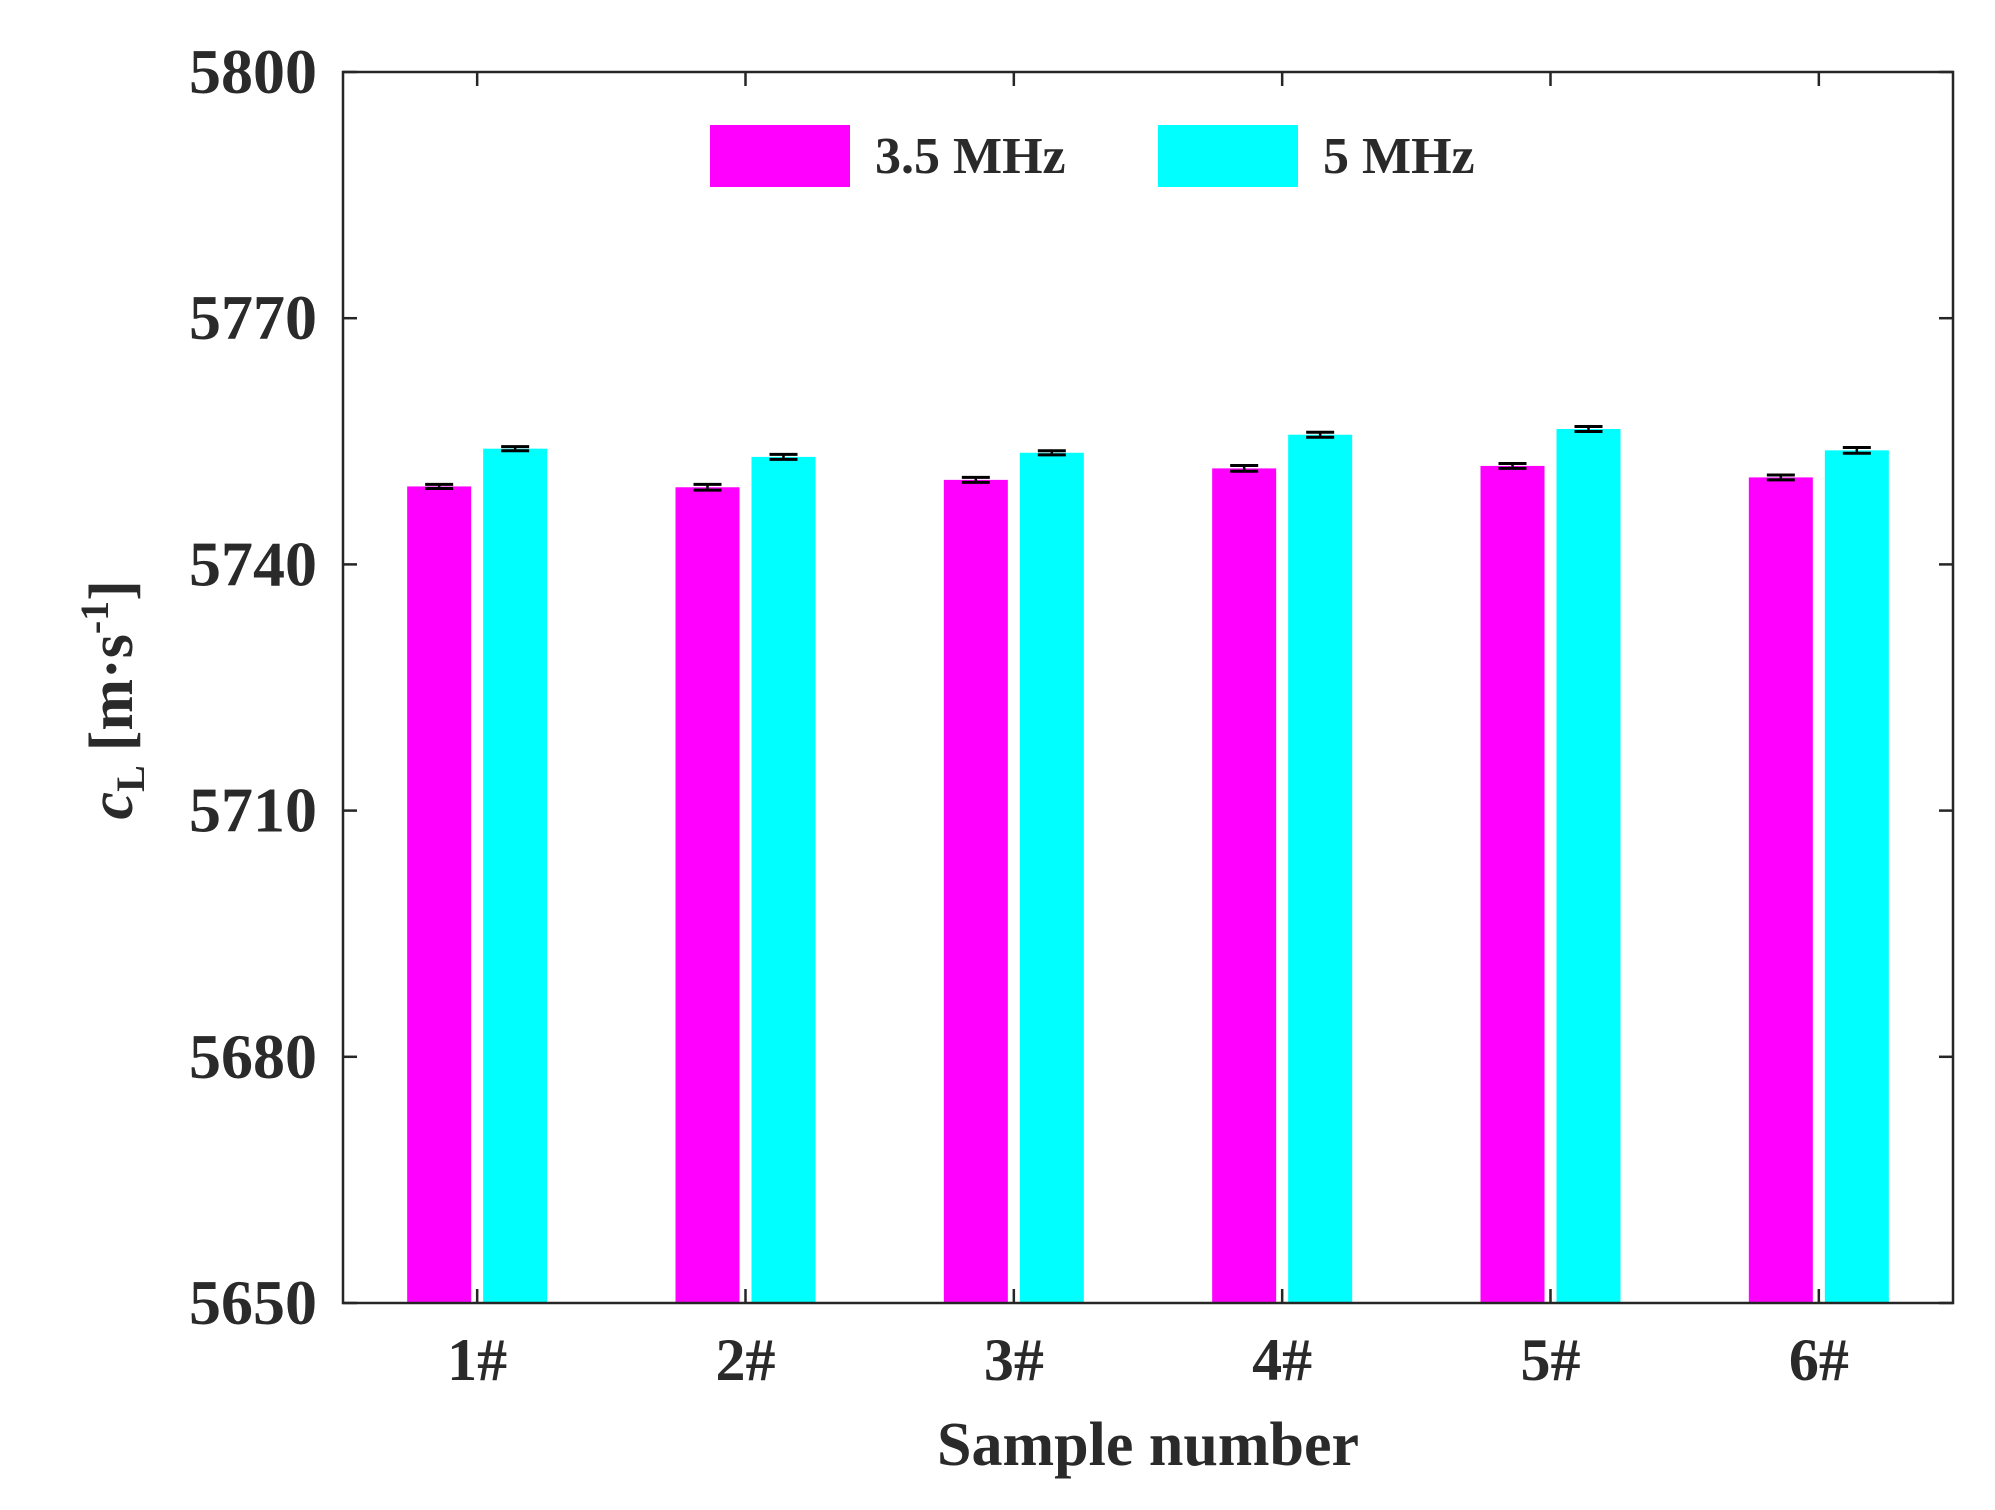  Describe the element at coordinates (253, 317) in the screenshot. I see `y-tick-label-5770: 5770` at that location.